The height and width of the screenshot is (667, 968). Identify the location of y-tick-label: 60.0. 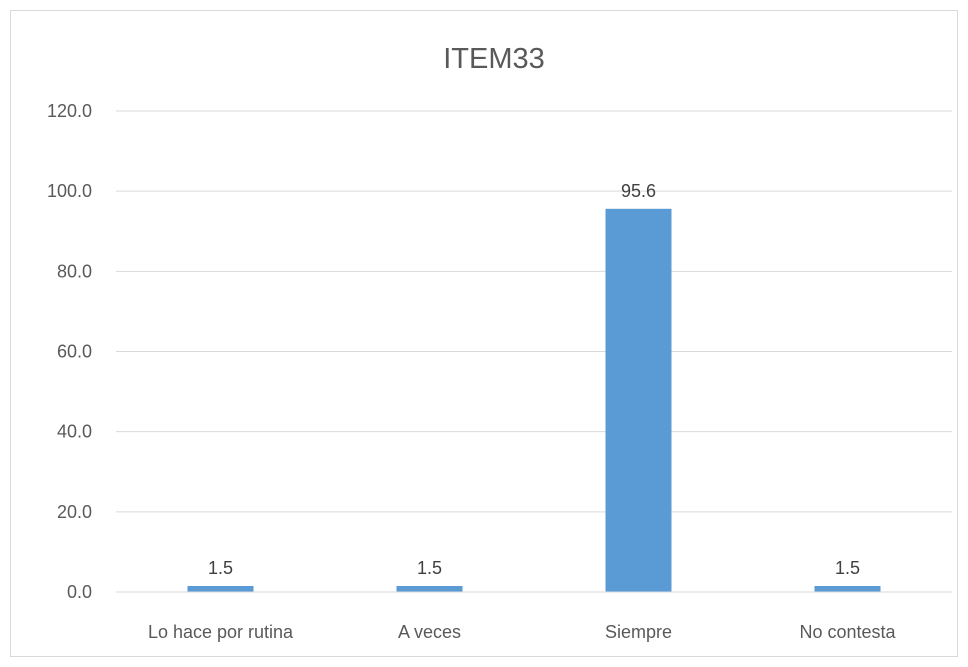
(74, 352).